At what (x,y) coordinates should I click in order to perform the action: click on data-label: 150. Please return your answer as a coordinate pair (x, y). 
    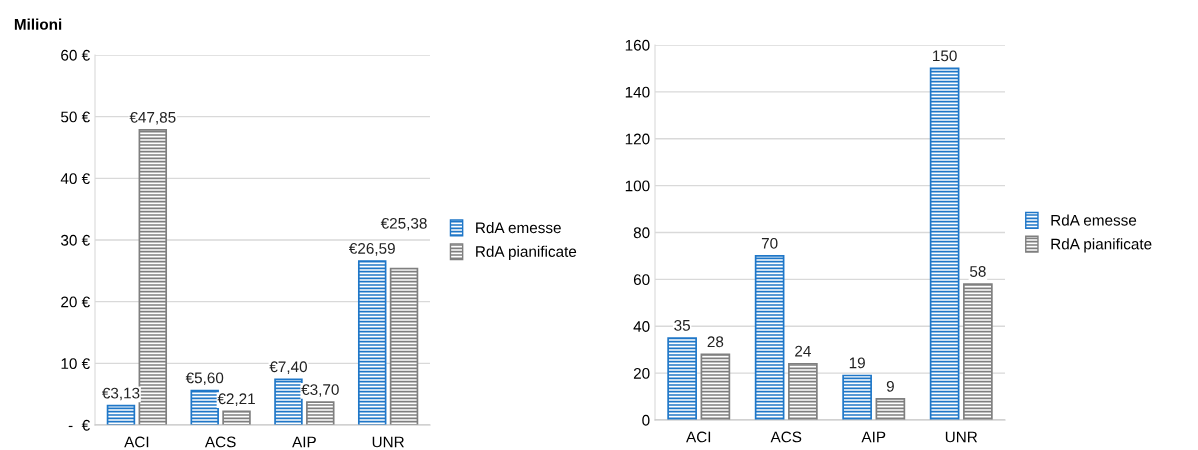
    Looking at the image, I should click on (945, 56).